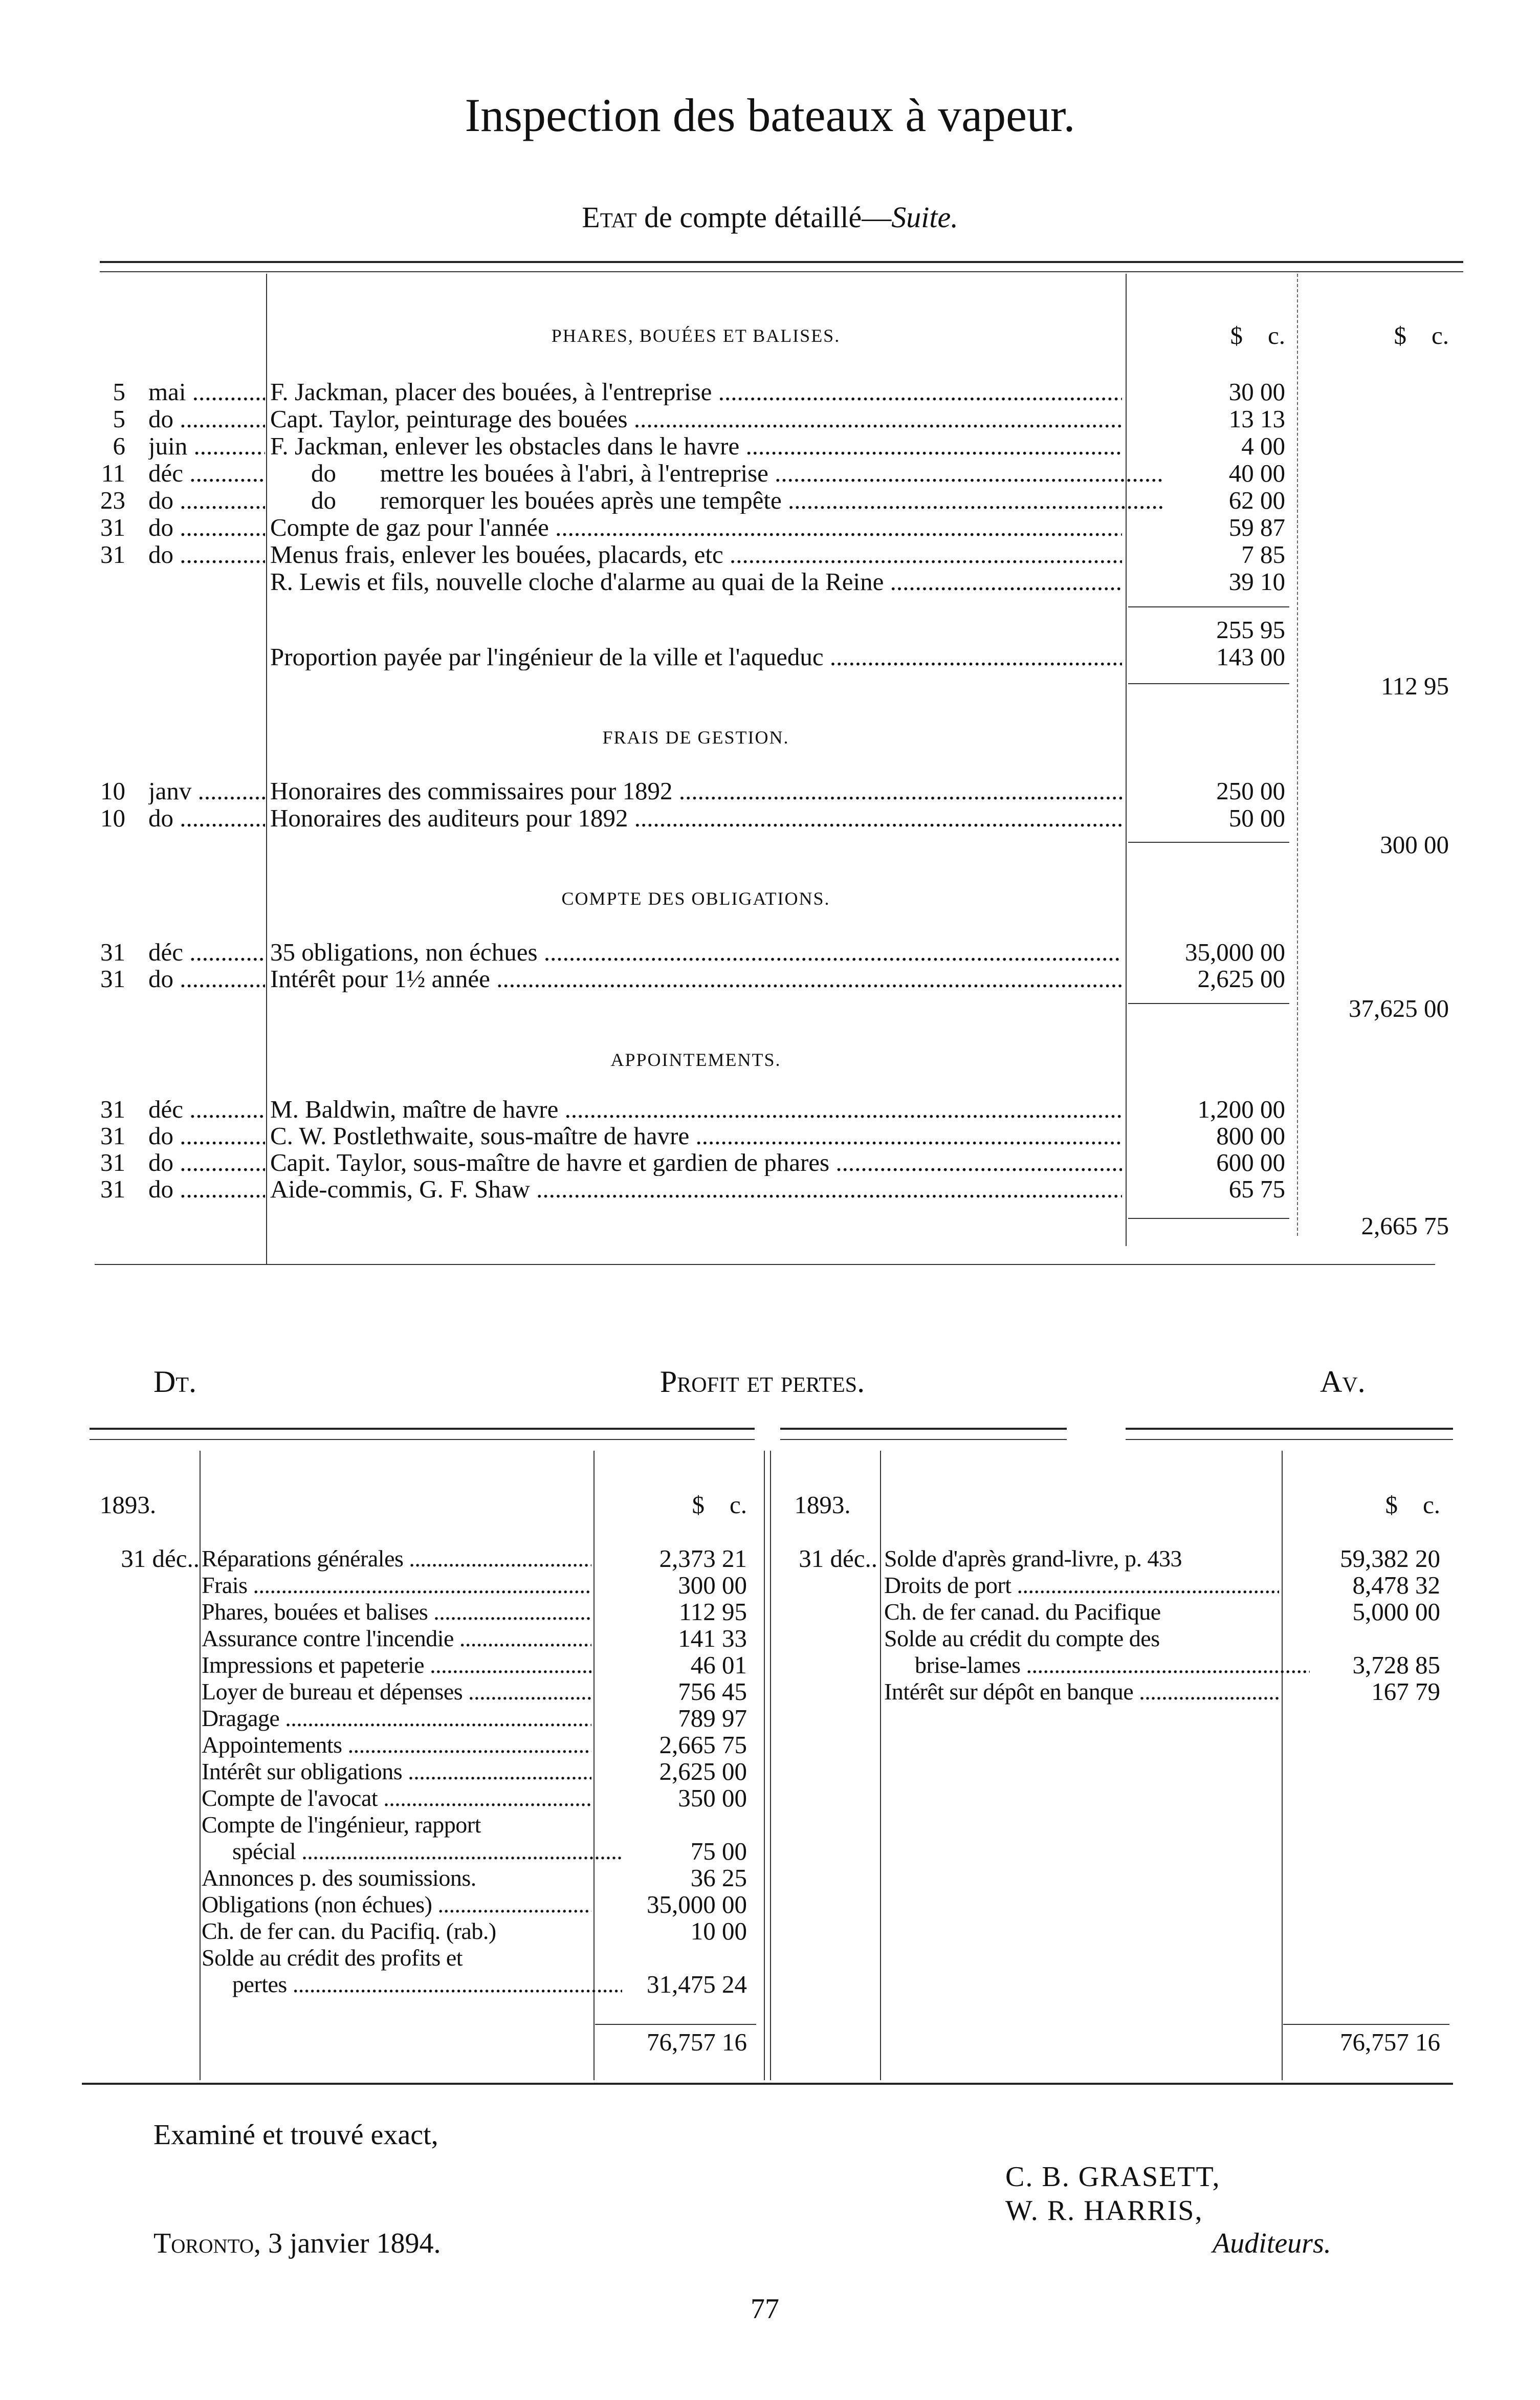  I want to click on ledger-row: Intérêt sur obligations2,625 00, so click(770, 1771).